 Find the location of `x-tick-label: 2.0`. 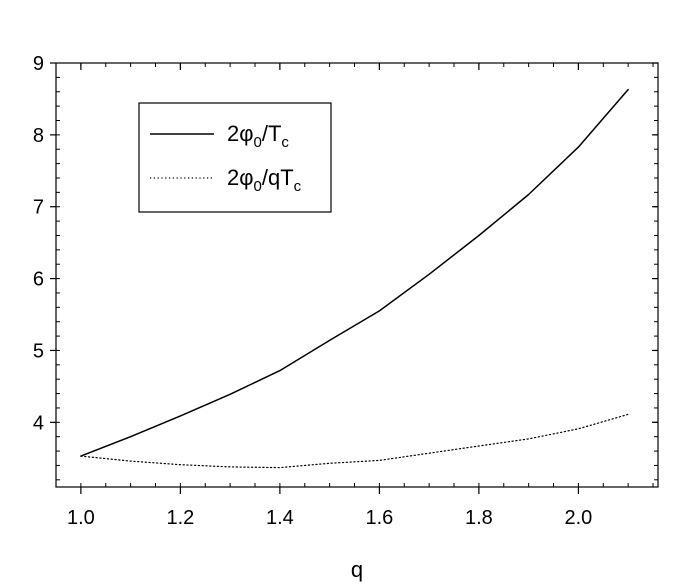

x-tick-label: 2.0 is located at coordinates (578, 518).